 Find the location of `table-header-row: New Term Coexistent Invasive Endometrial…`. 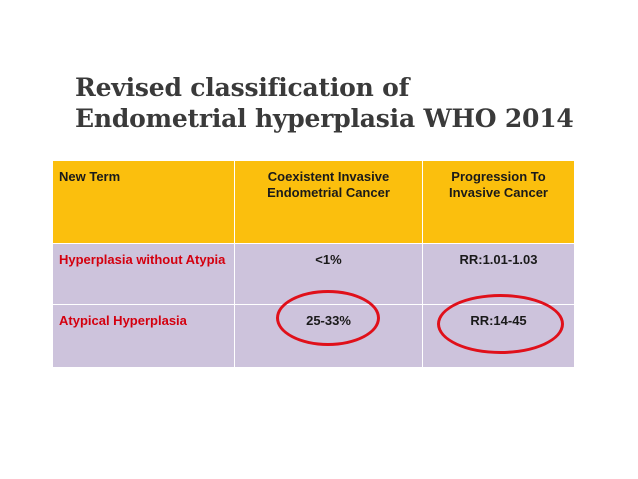

table-header-row: New Term Coexistent Invasive Endometrial… is located at coordinates (313, 202).